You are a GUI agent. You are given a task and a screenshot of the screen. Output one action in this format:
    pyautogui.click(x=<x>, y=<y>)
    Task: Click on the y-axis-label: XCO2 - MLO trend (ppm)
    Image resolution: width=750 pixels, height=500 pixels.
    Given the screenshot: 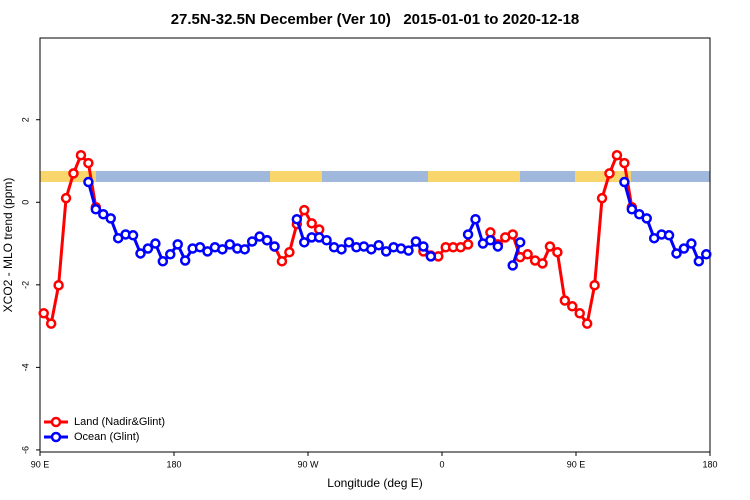 What is the action you would take?
    pyautogui.click(x=8, y=245)
    